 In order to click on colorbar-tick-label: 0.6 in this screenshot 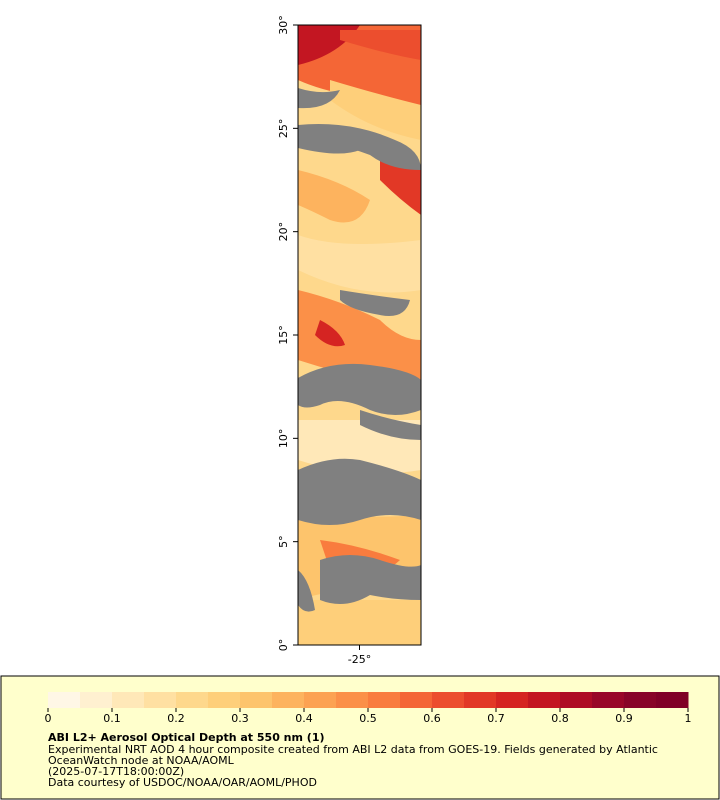, I will do `click(432, 718)`.